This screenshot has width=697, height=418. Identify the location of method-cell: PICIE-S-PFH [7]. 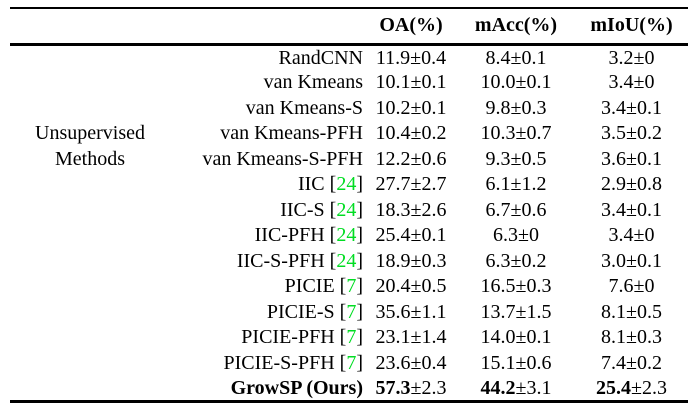
(293, 362).